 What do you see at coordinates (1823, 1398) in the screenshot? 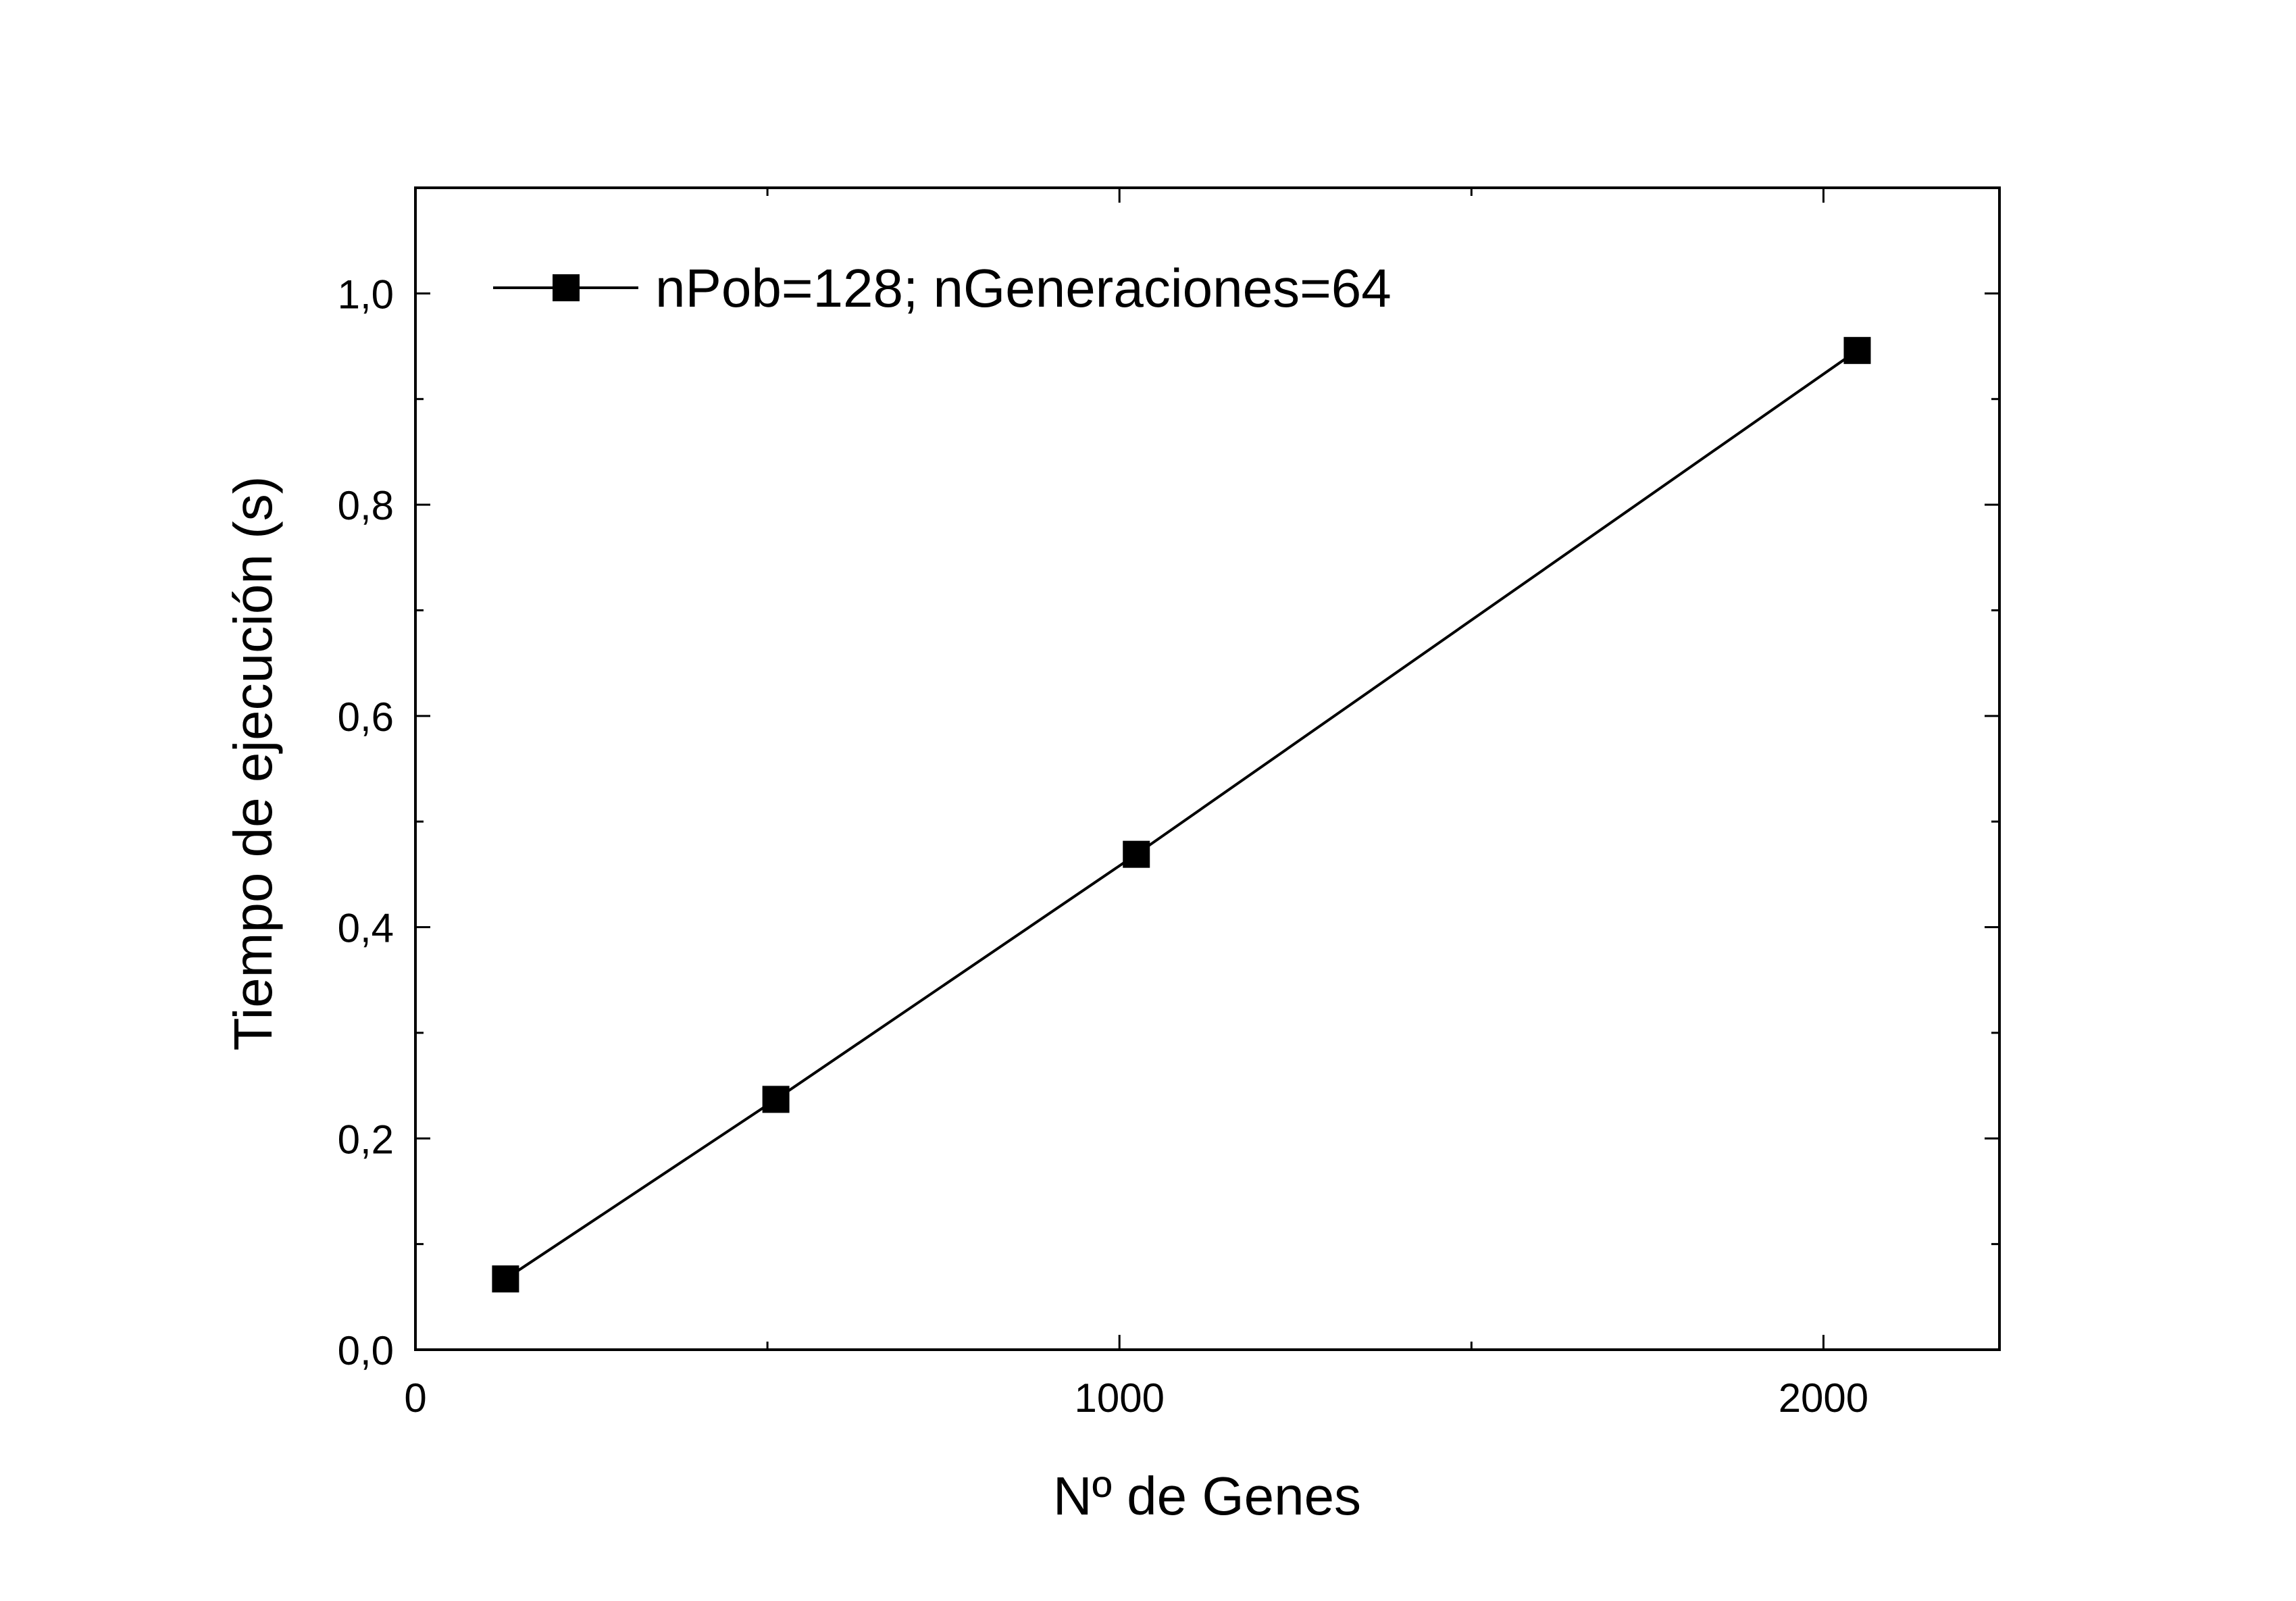
I see `x-tick-label: 2000` at bounding box center [1823, 1398].